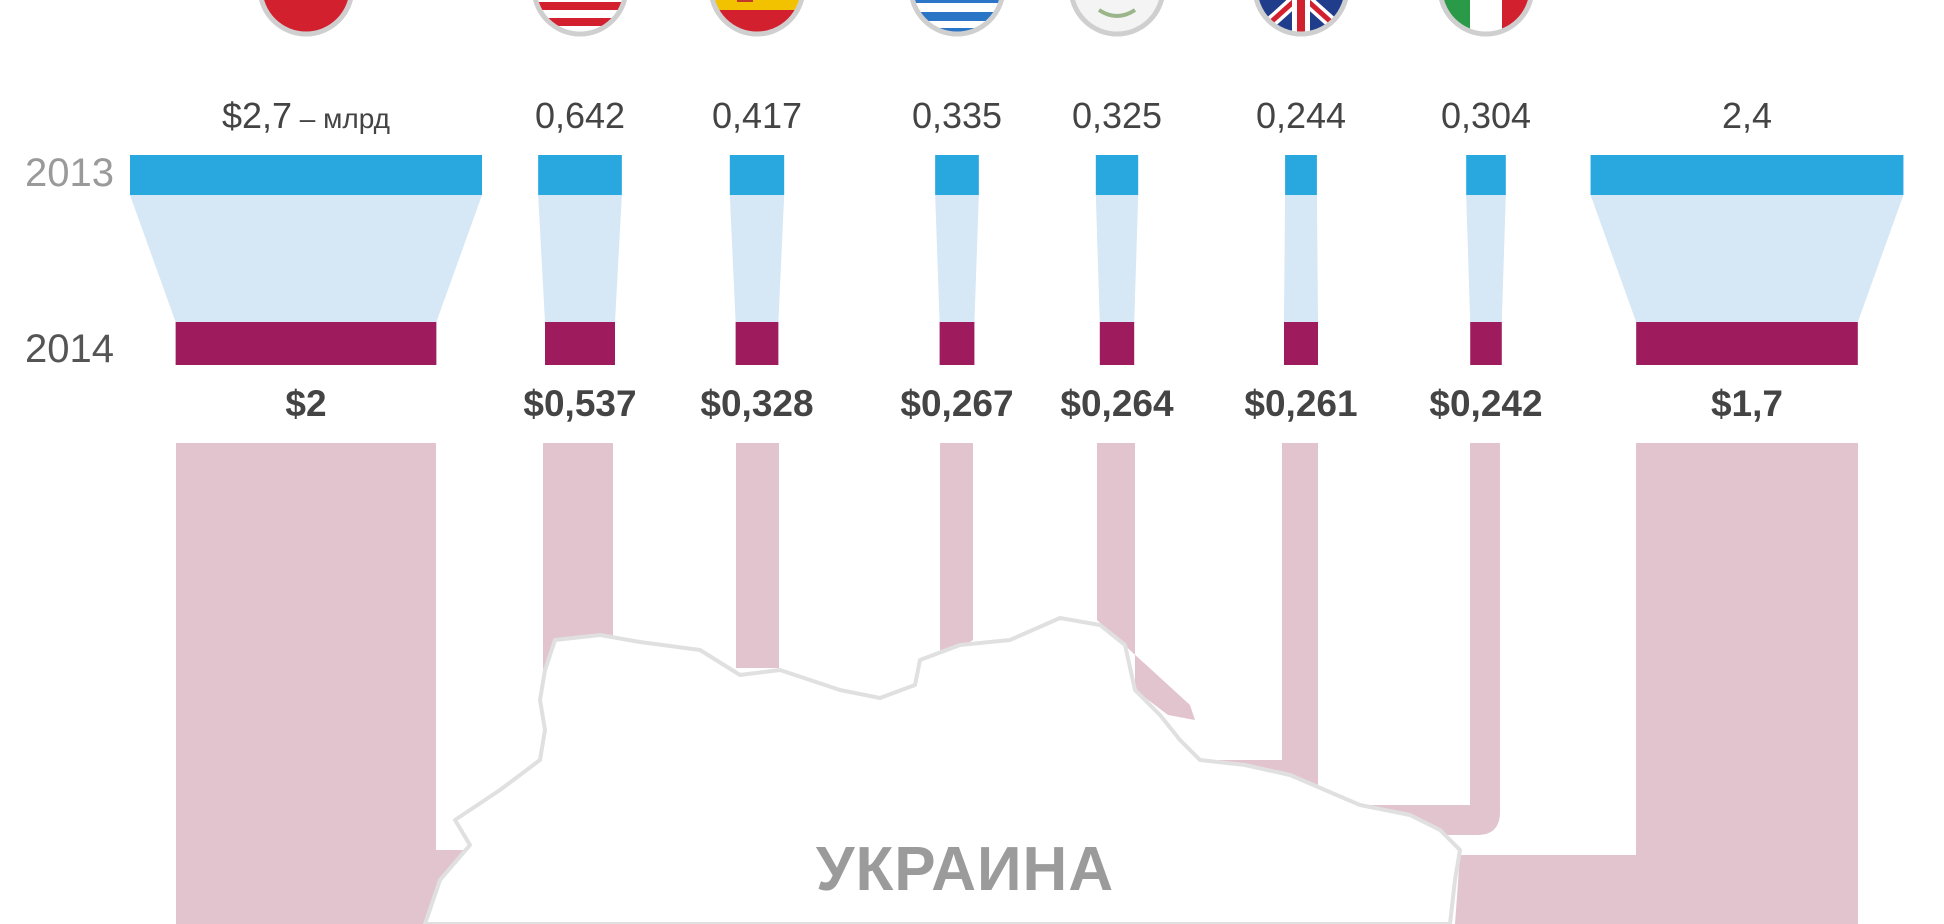  I want to click on value-label-2013: 0,304, so click(1486, 115).